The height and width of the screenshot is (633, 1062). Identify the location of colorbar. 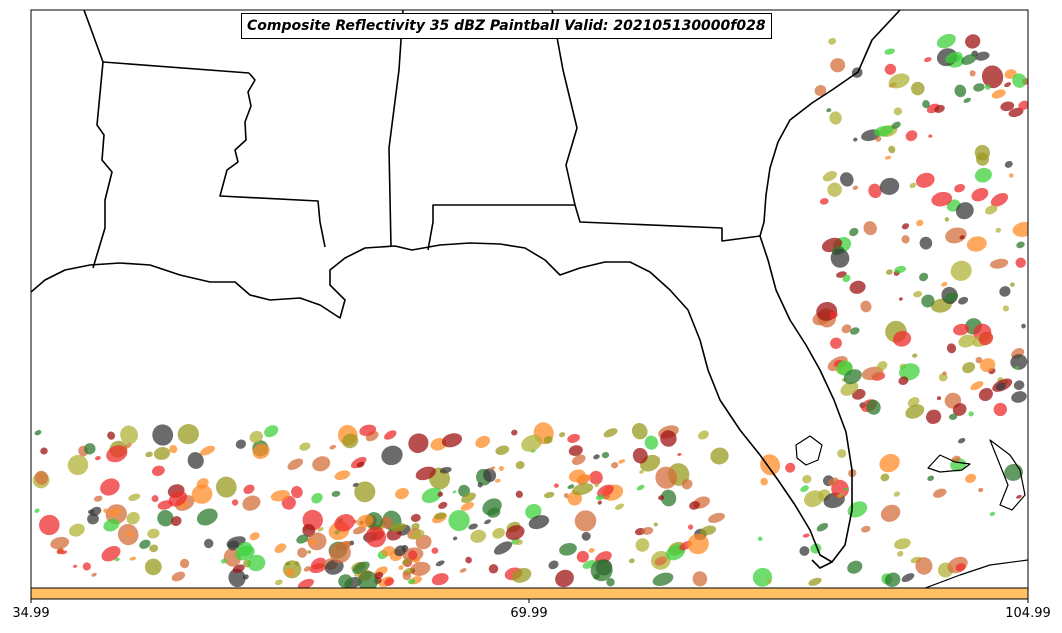
(529, 593).